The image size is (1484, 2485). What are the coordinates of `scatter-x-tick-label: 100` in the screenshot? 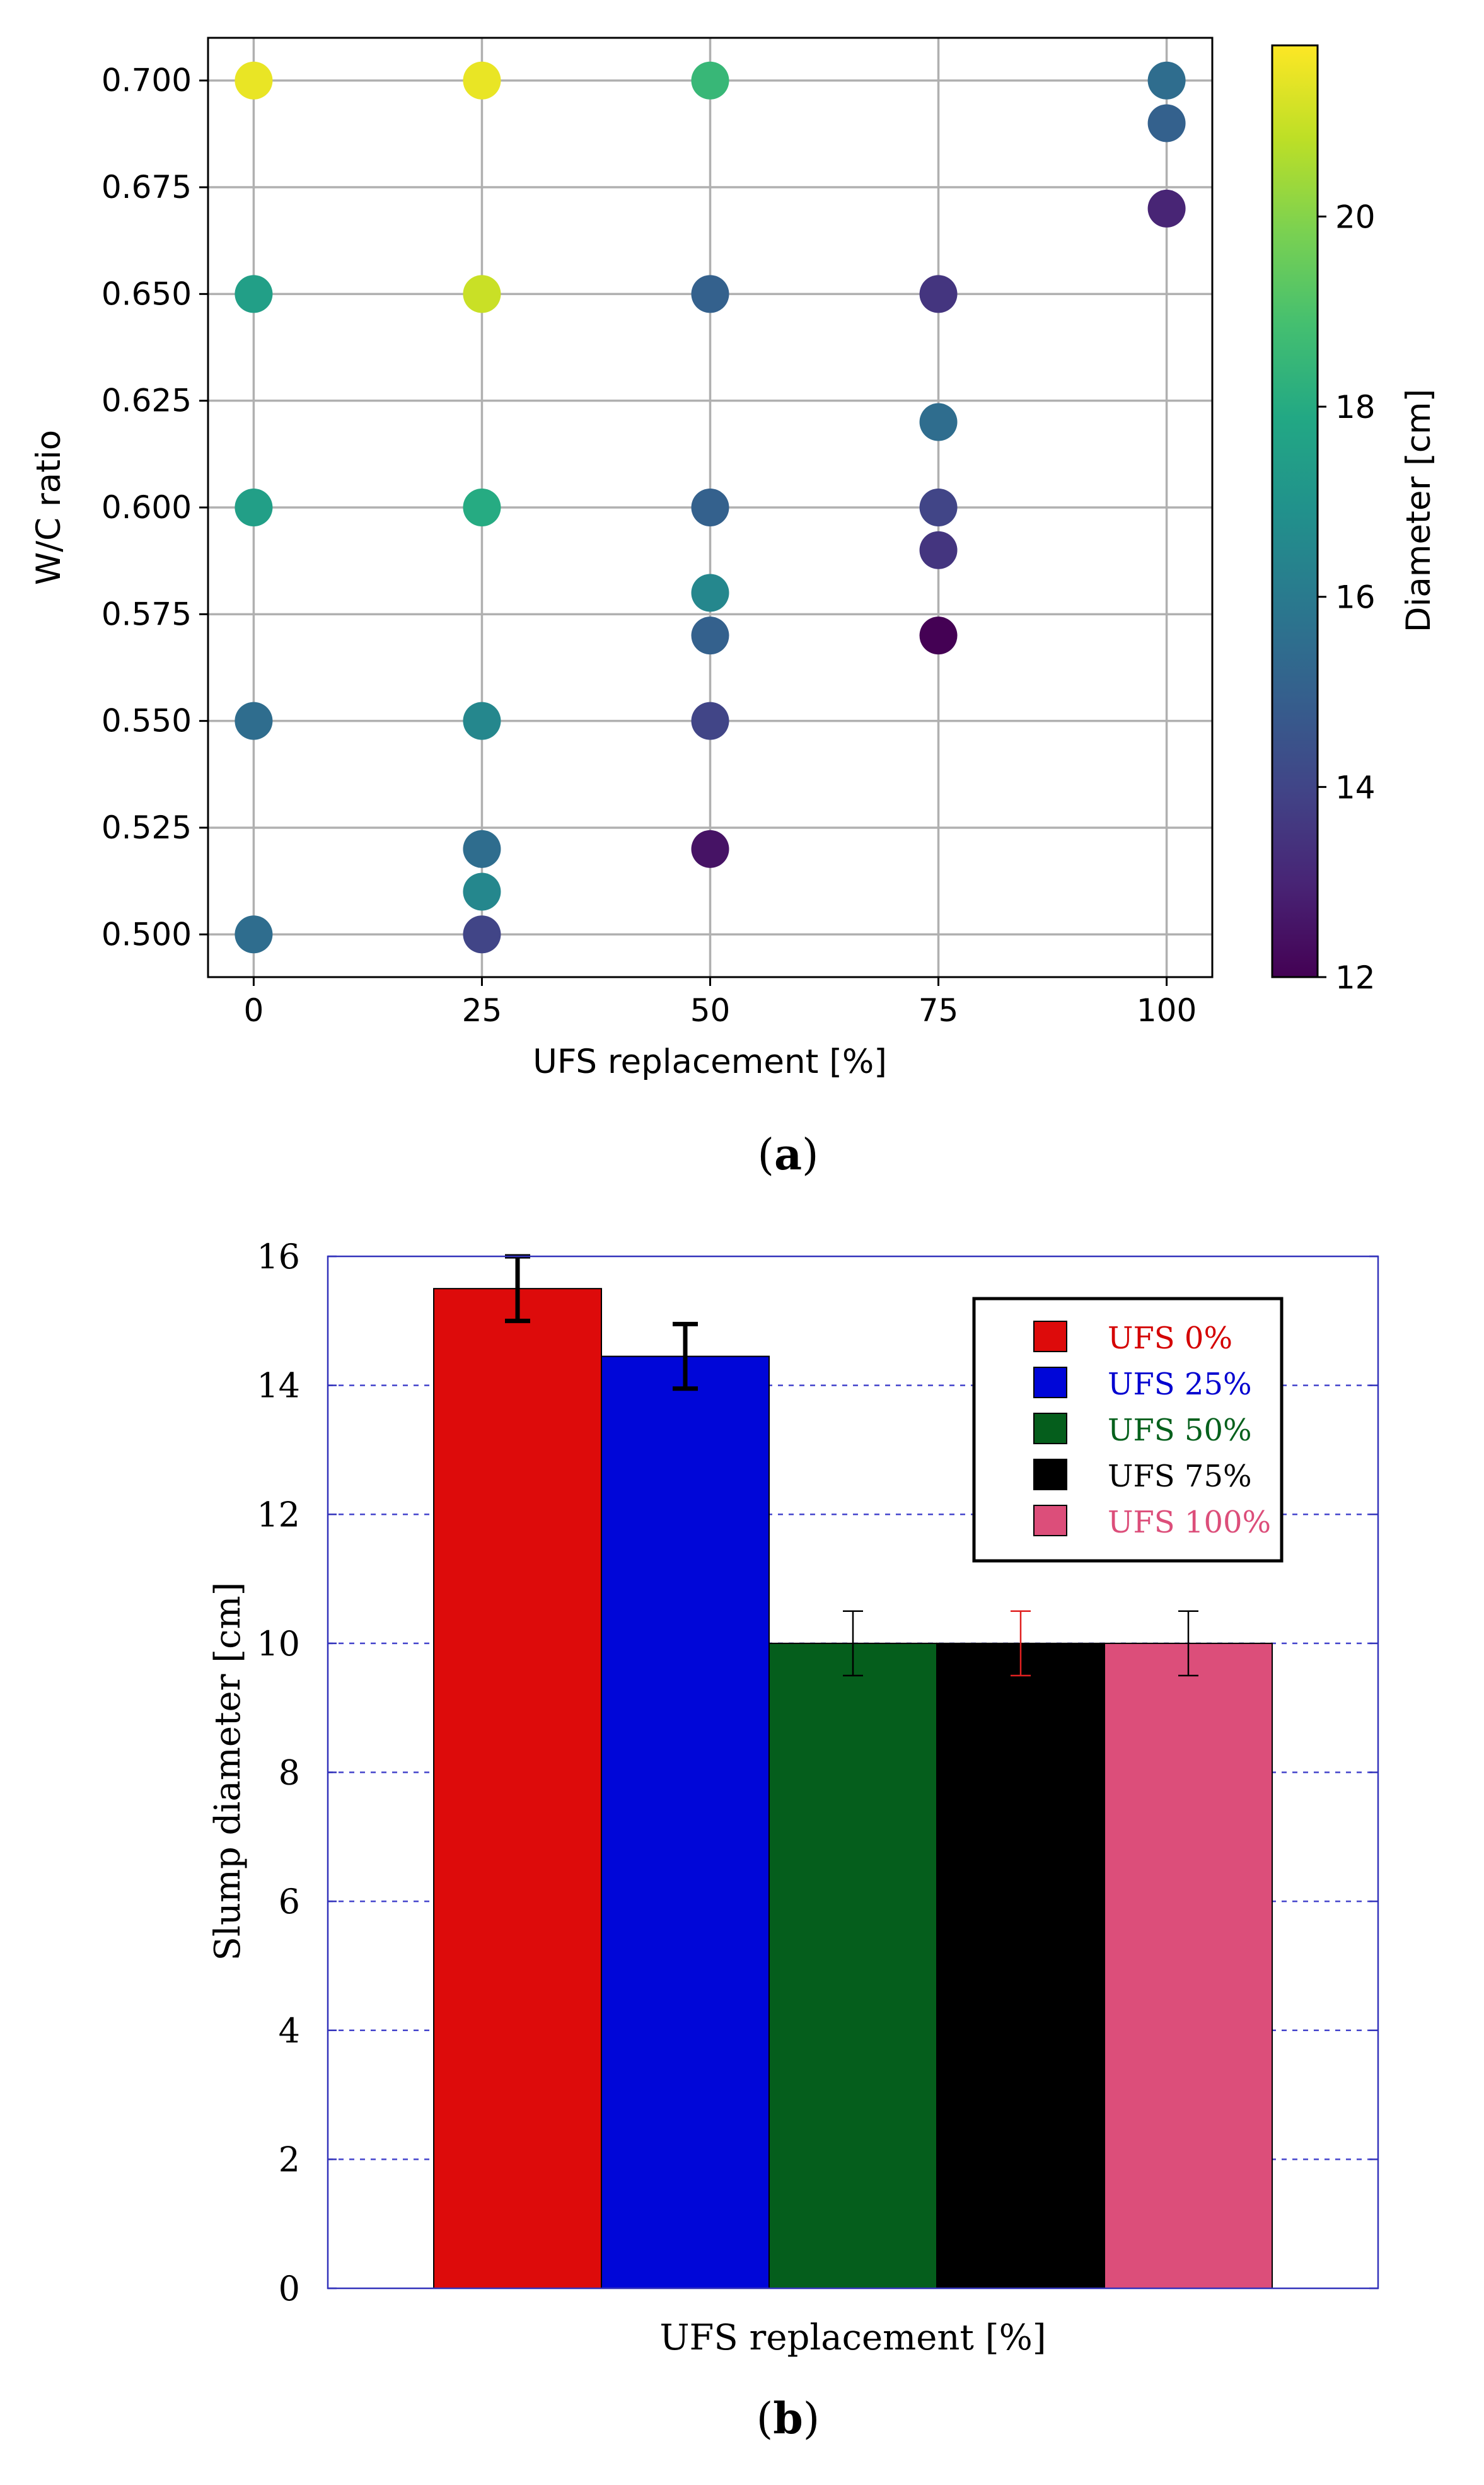 It's located at (1167, 1011).